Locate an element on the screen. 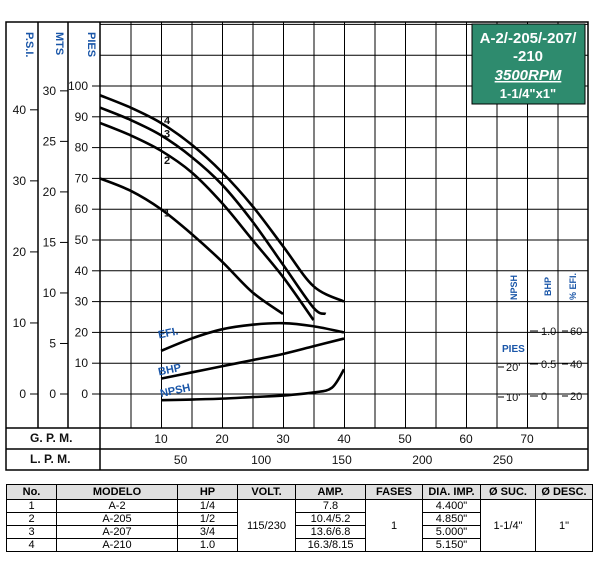 The height and width of the screenshot is (581, 600). mts-tick-label: 30 is located at coordinates (50, 91).